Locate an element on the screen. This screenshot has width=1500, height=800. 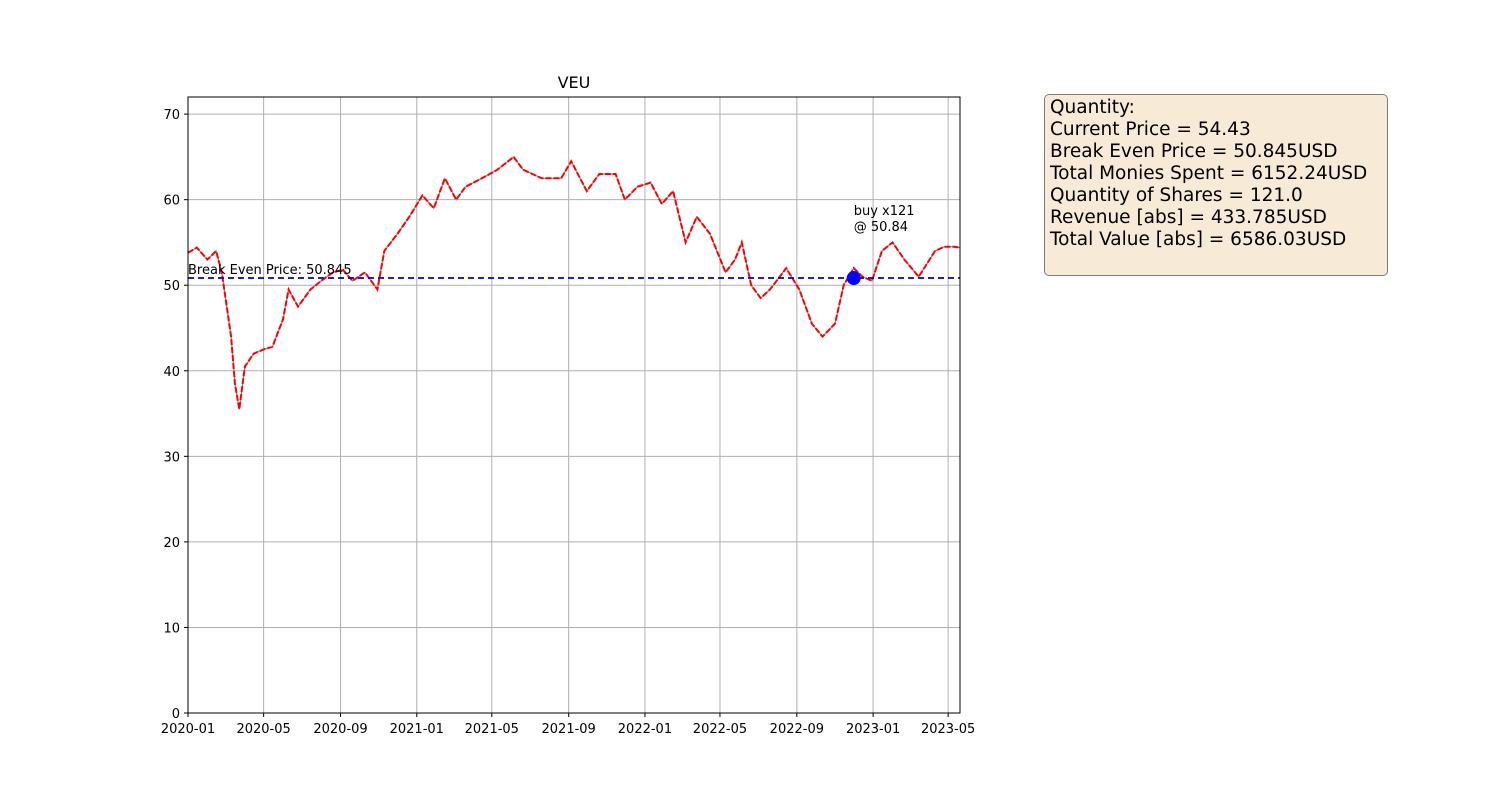
x-tick-label: 2023-01 is located at coordinates (873, 729).